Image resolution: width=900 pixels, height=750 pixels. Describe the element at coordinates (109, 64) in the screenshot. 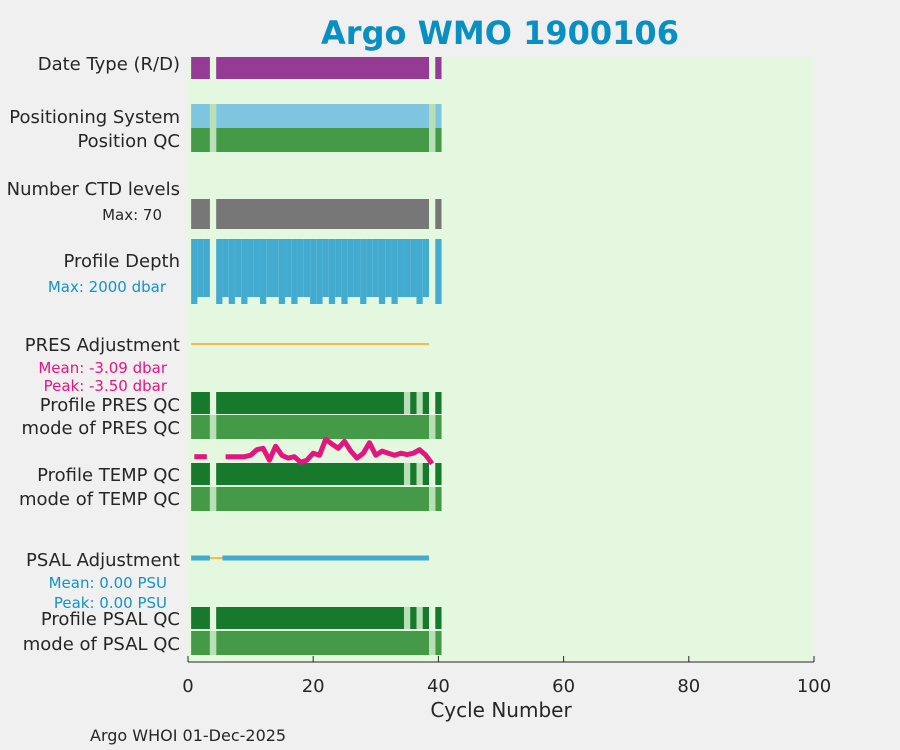

I see `row-label-date-type: Date Type (R/D)` at that location.